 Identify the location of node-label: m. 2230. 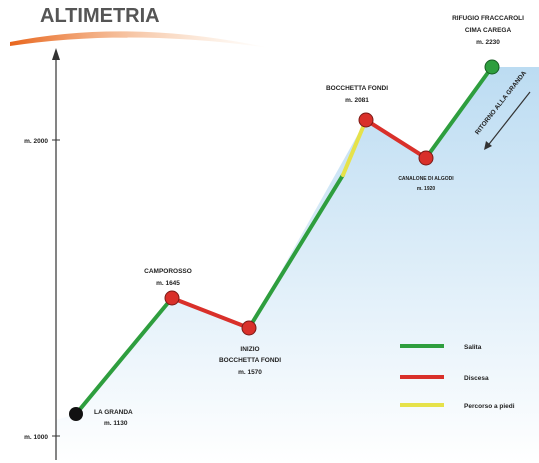
(488, 42).